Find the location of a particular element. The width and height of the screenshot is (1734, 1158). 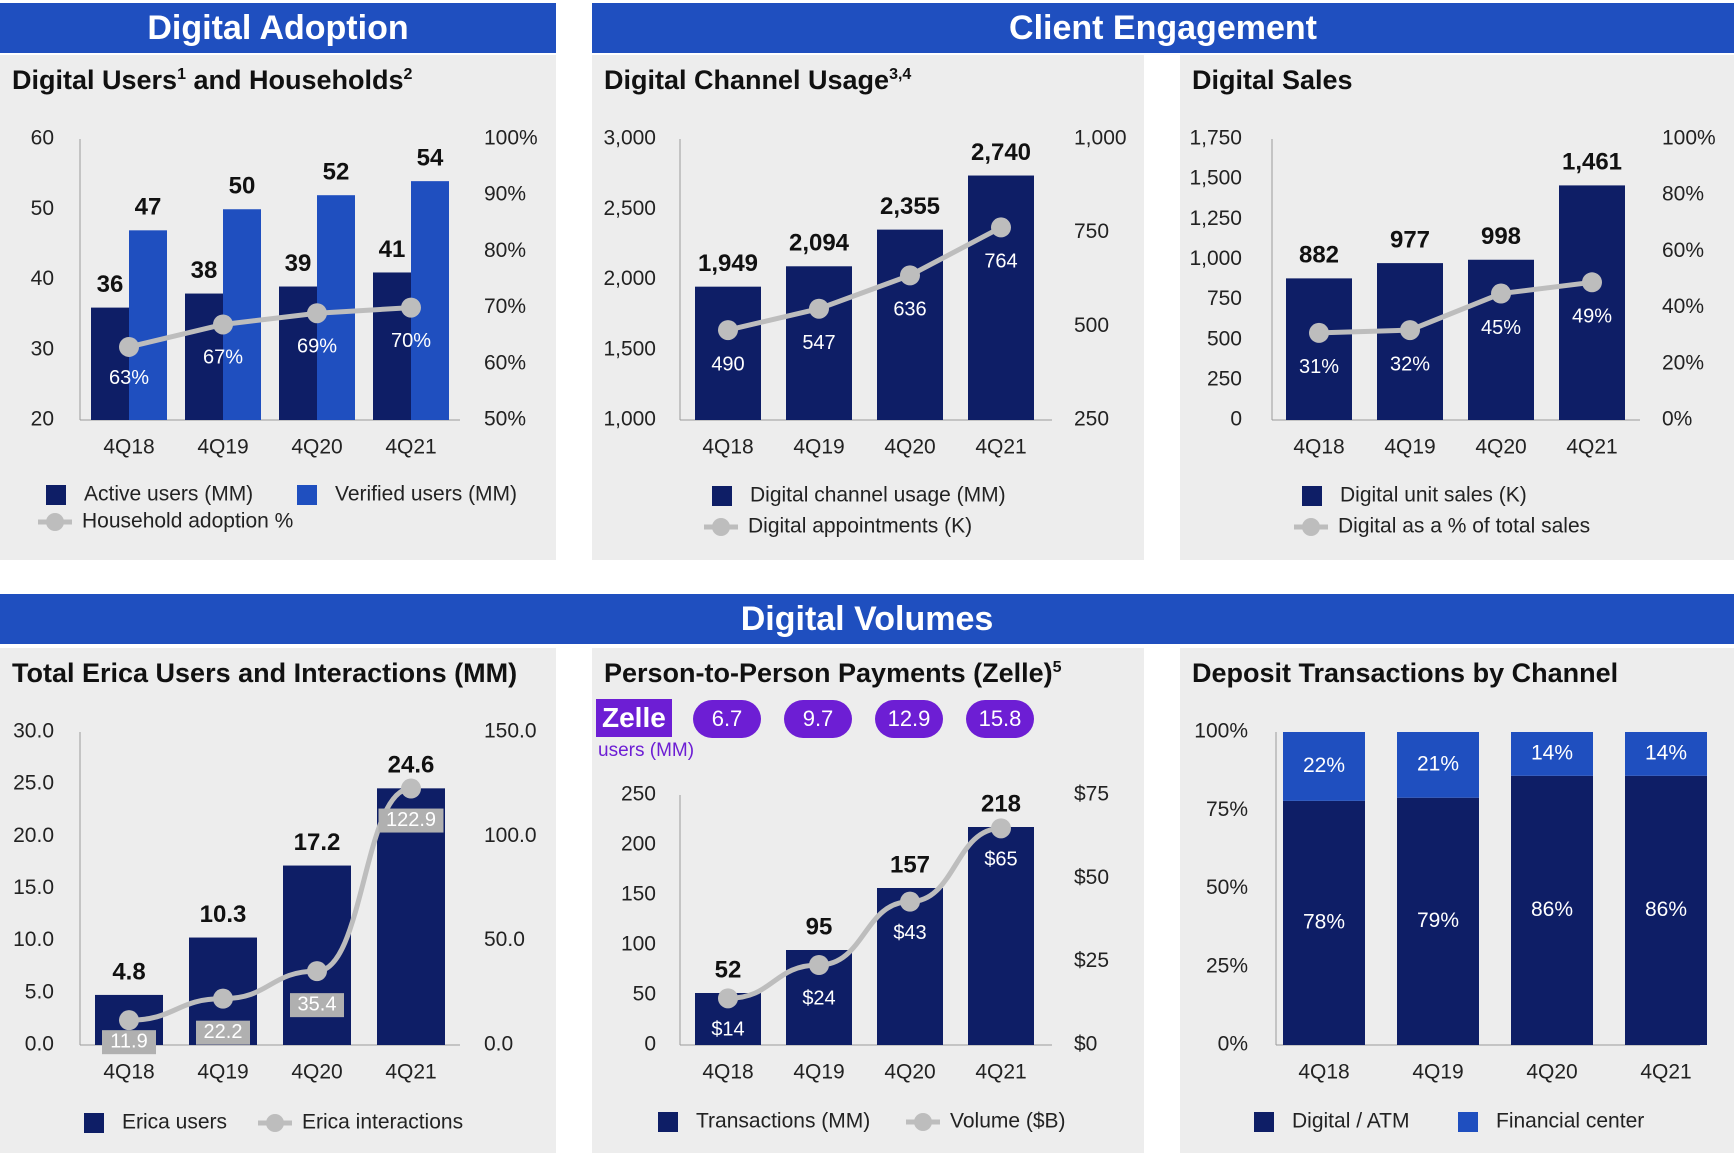

legend-label: Transactions (MM) is located at coordinates (783, 1121).